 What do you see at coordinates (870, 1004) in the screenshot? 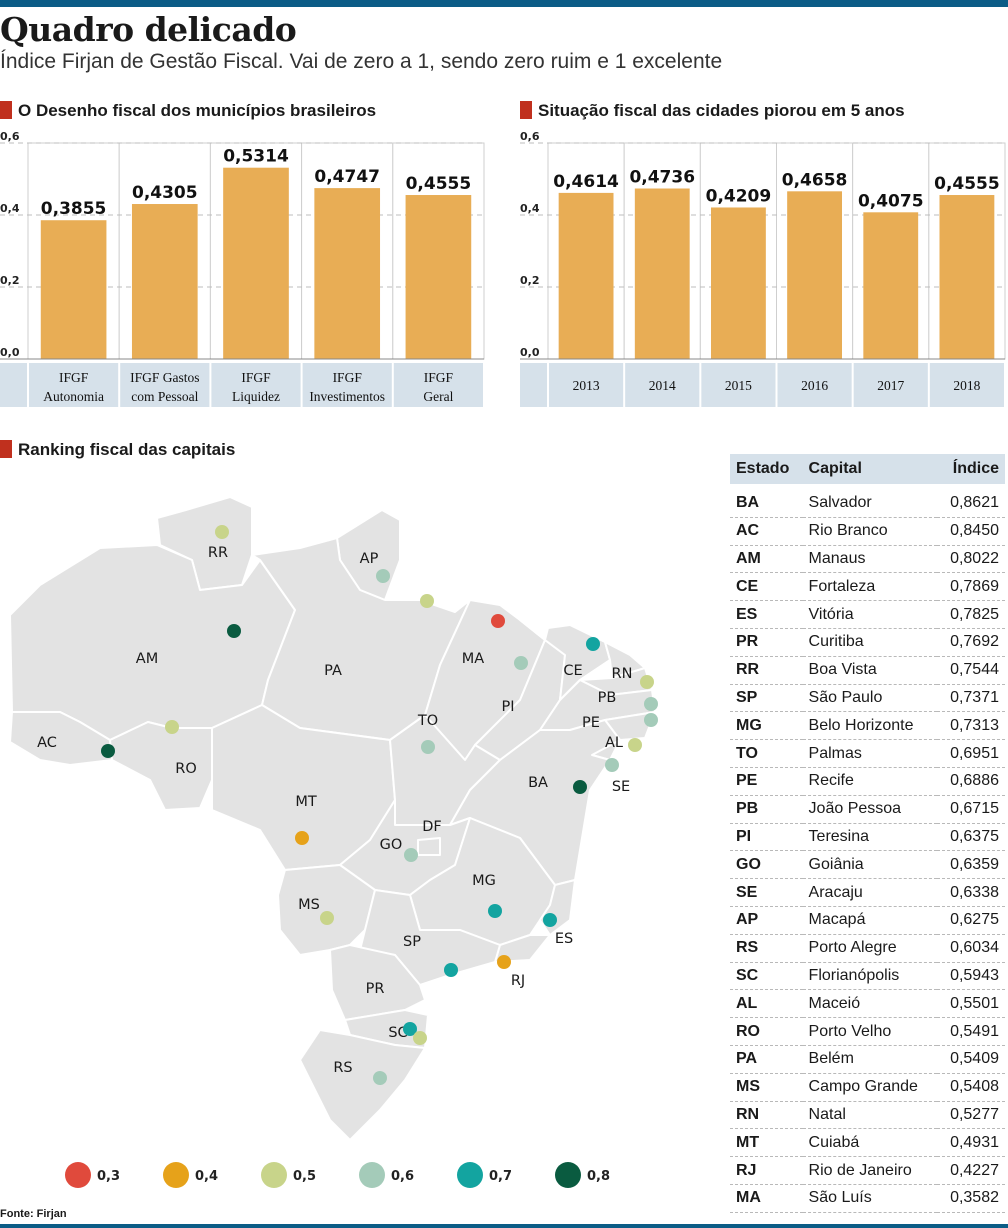
I see `capital-cell: Maceió` at bounding box center [870, 1004].